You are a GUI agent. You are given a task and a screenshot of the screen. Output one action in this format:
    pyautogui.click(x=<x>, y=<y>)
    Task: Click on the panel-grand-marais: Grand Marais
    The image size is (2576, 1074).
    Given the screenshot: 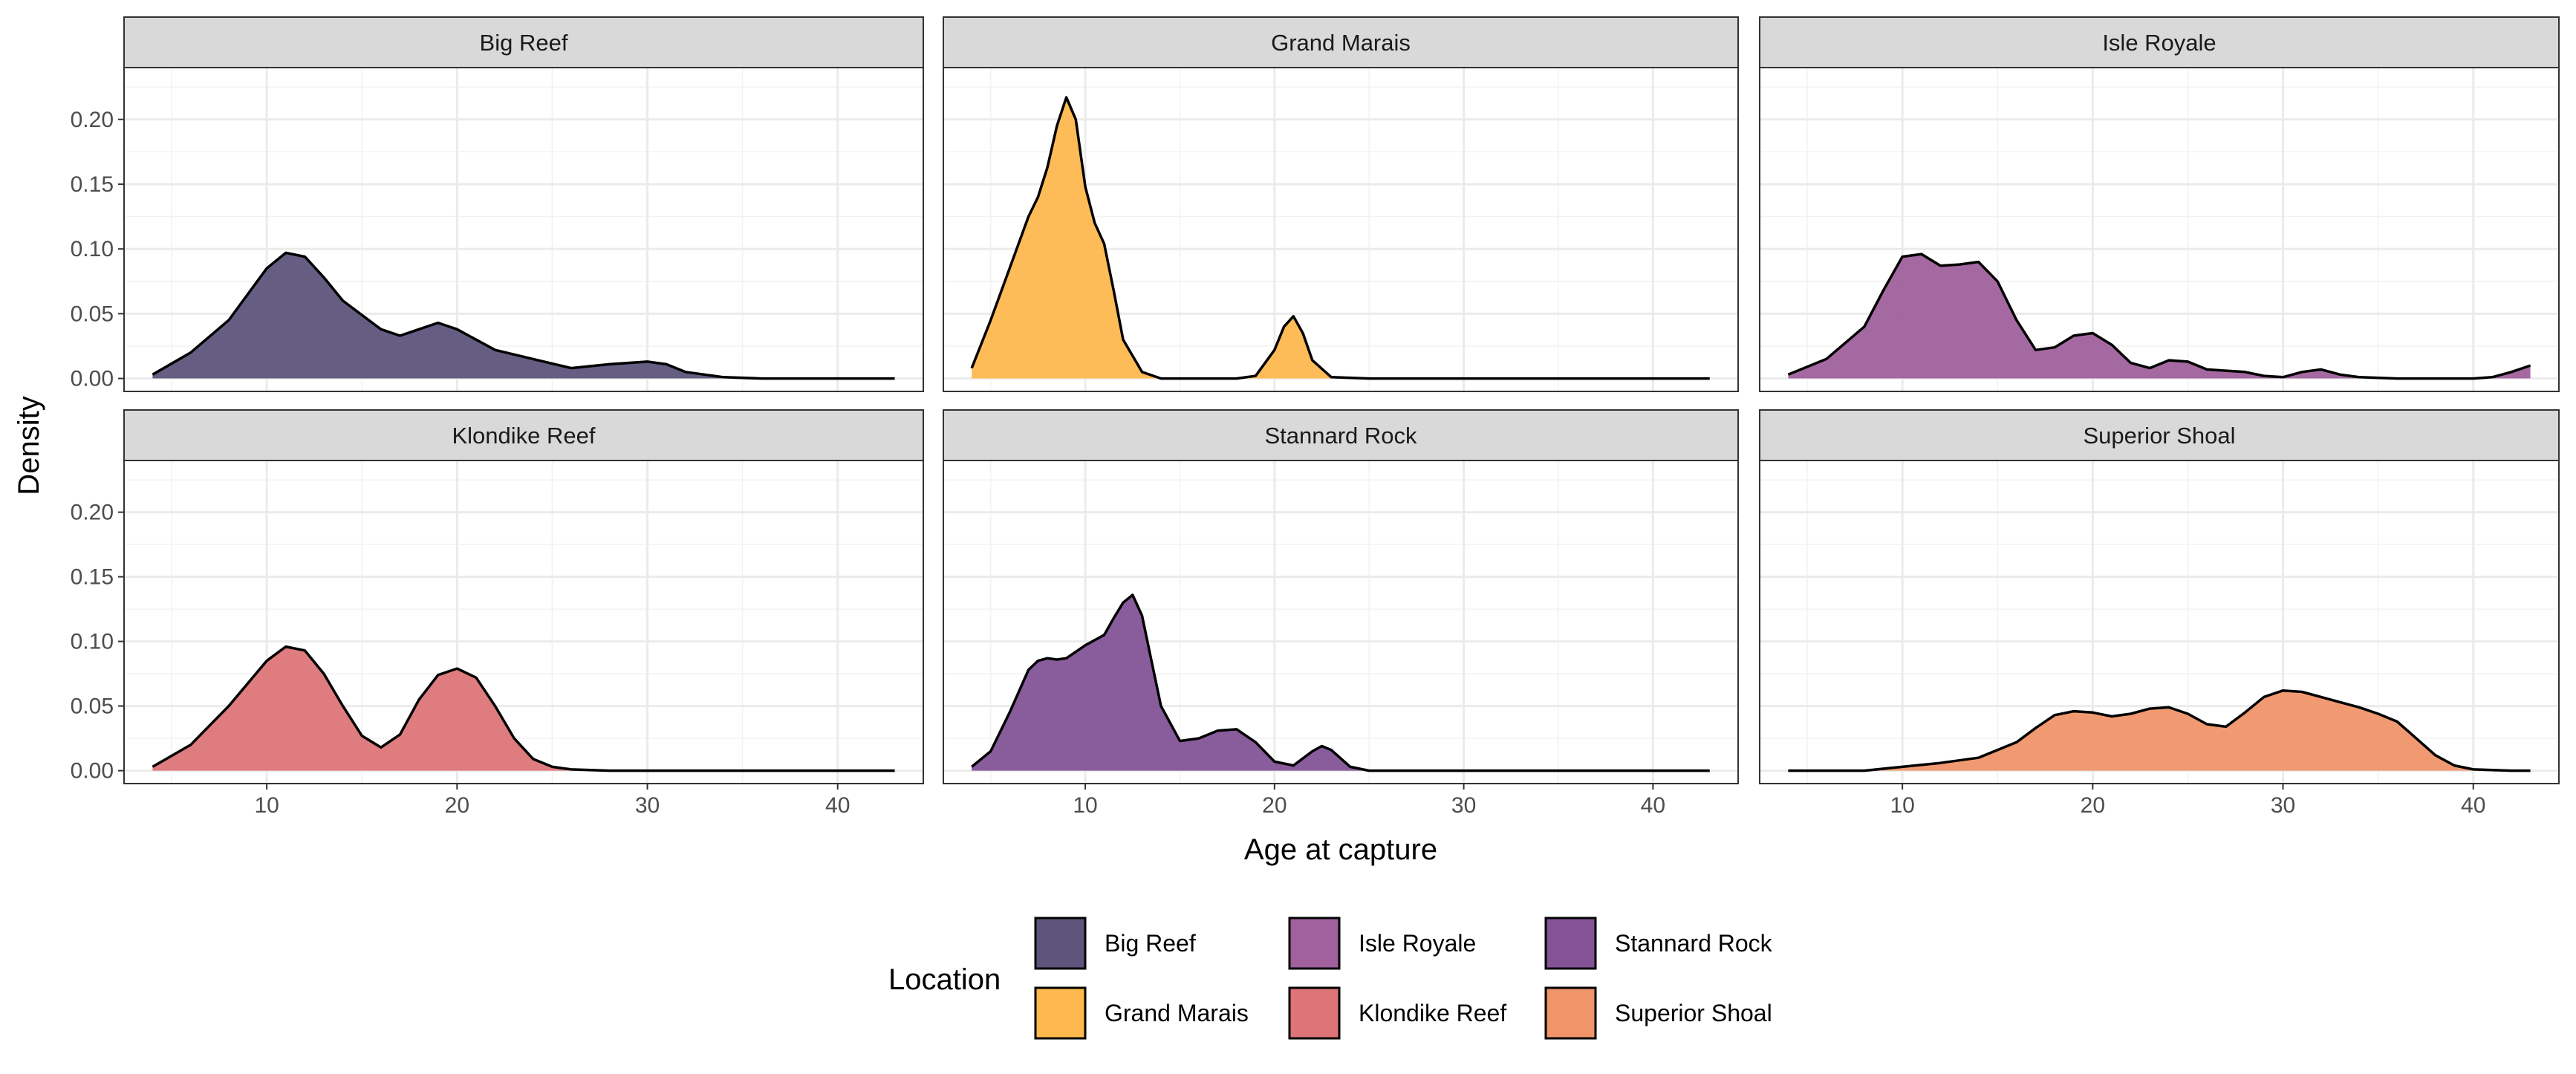 What is the action you would take?
    pyautogui.click(x=1341, y=204)
    